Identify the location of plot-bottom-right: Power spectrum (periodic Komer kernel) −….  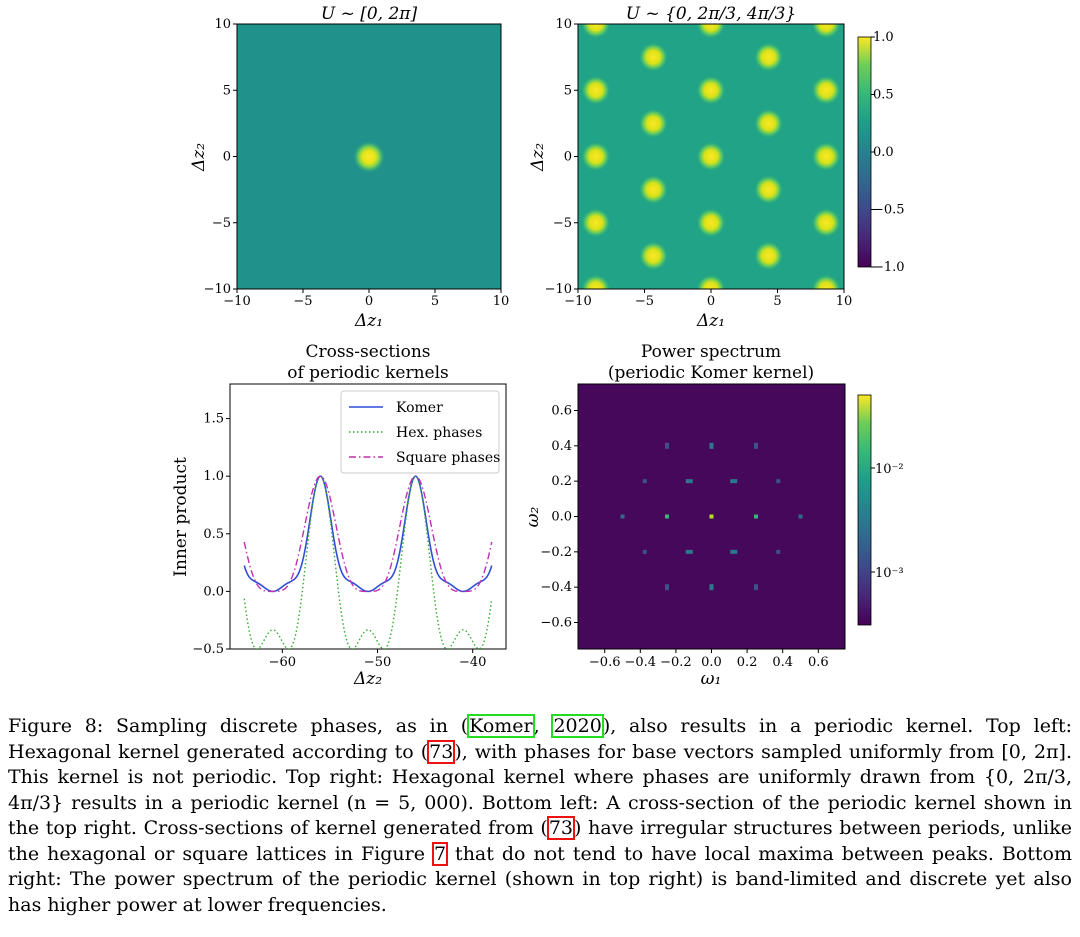
(713, 515).